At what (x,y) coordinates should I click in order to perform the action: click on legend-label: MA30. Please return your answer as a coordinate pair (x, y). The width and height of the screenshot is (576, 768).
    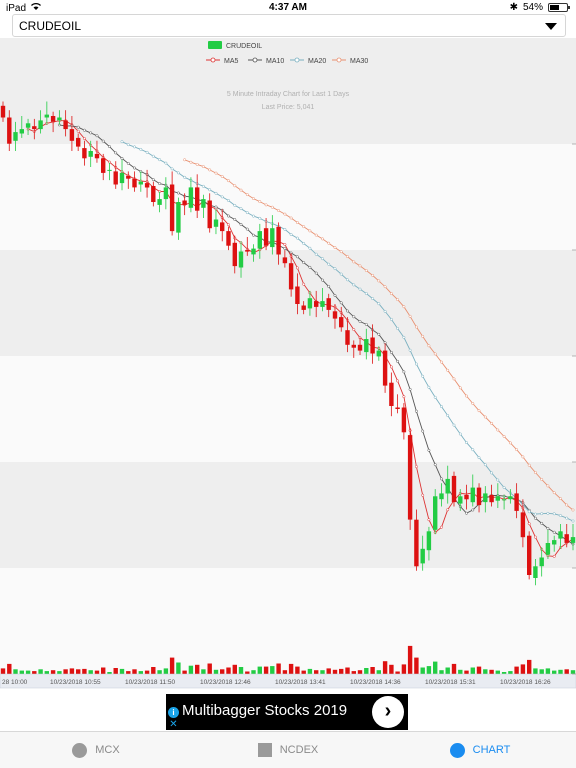
    Looking at the image, I should click on (359, 61).